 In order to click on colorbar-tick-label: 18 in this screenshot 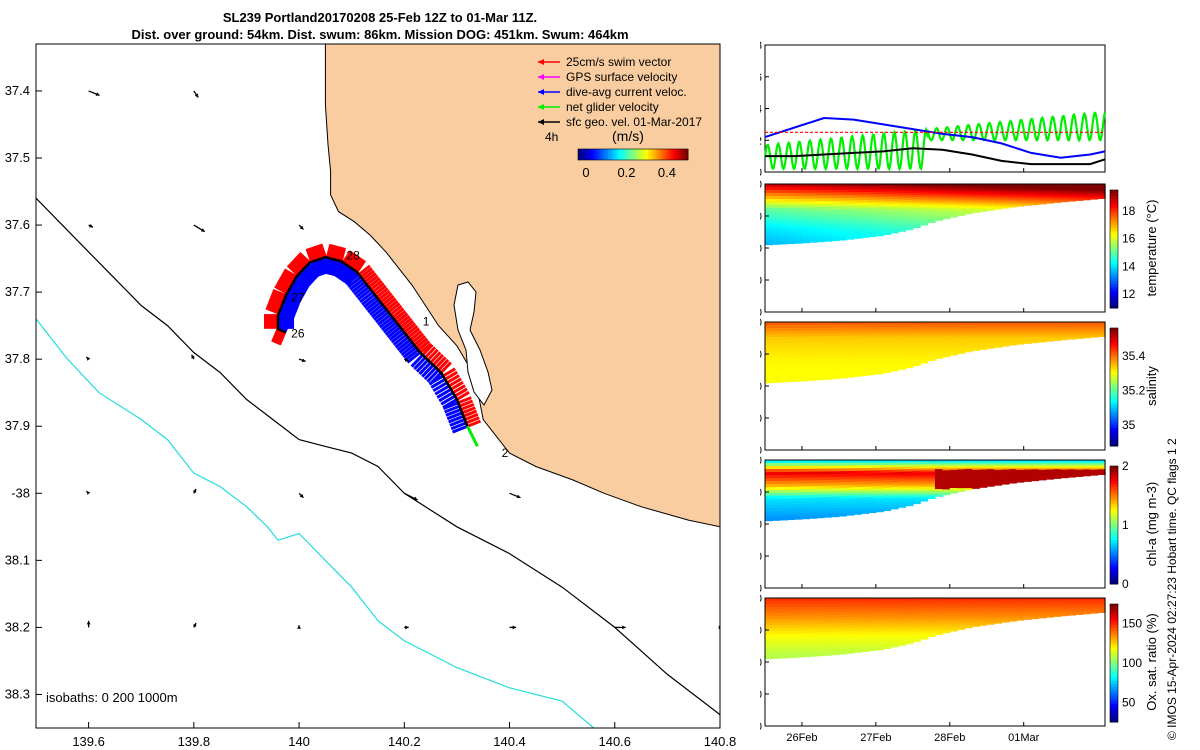, I will do `click(1129, 211)`.